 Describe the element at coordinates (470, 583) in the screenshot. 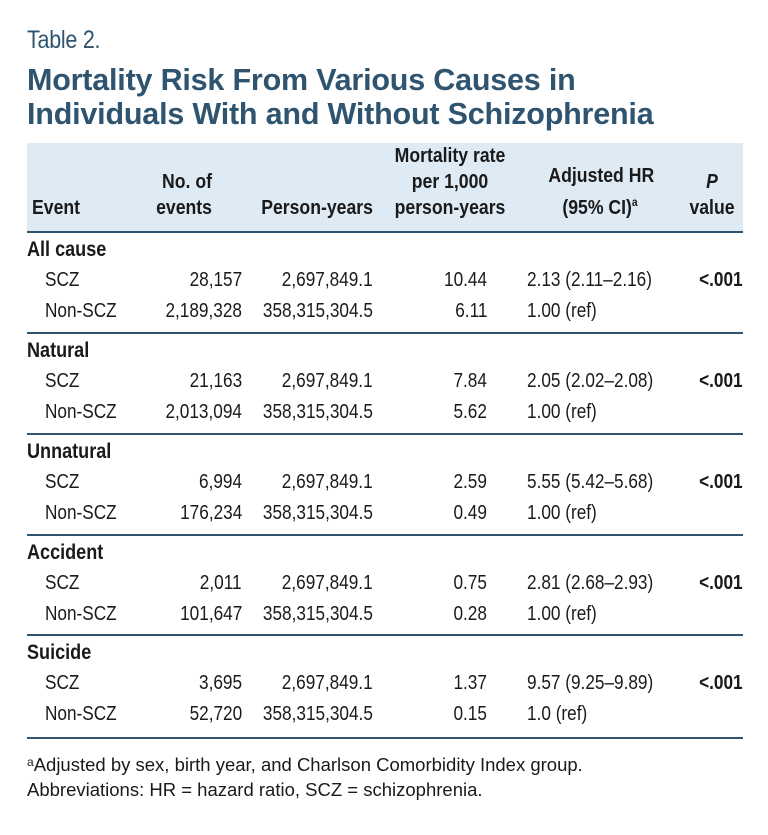

I see `cell-mortality-rate: 0.75` at that location.